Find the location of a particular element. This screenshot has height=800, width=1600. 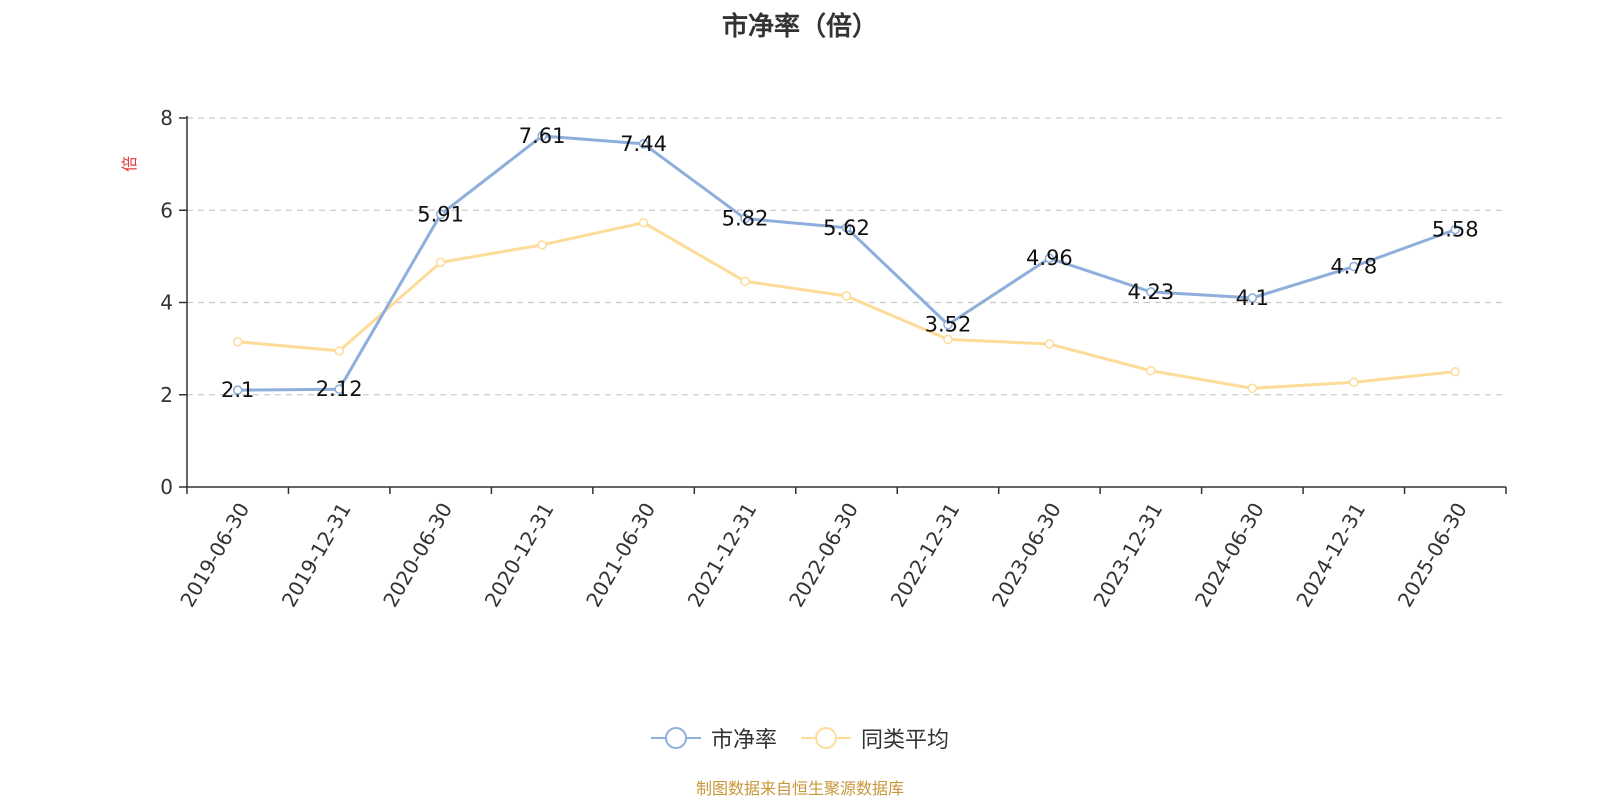

x-tick-label: 2025-06-30 is located at coordinates (1432, 555).